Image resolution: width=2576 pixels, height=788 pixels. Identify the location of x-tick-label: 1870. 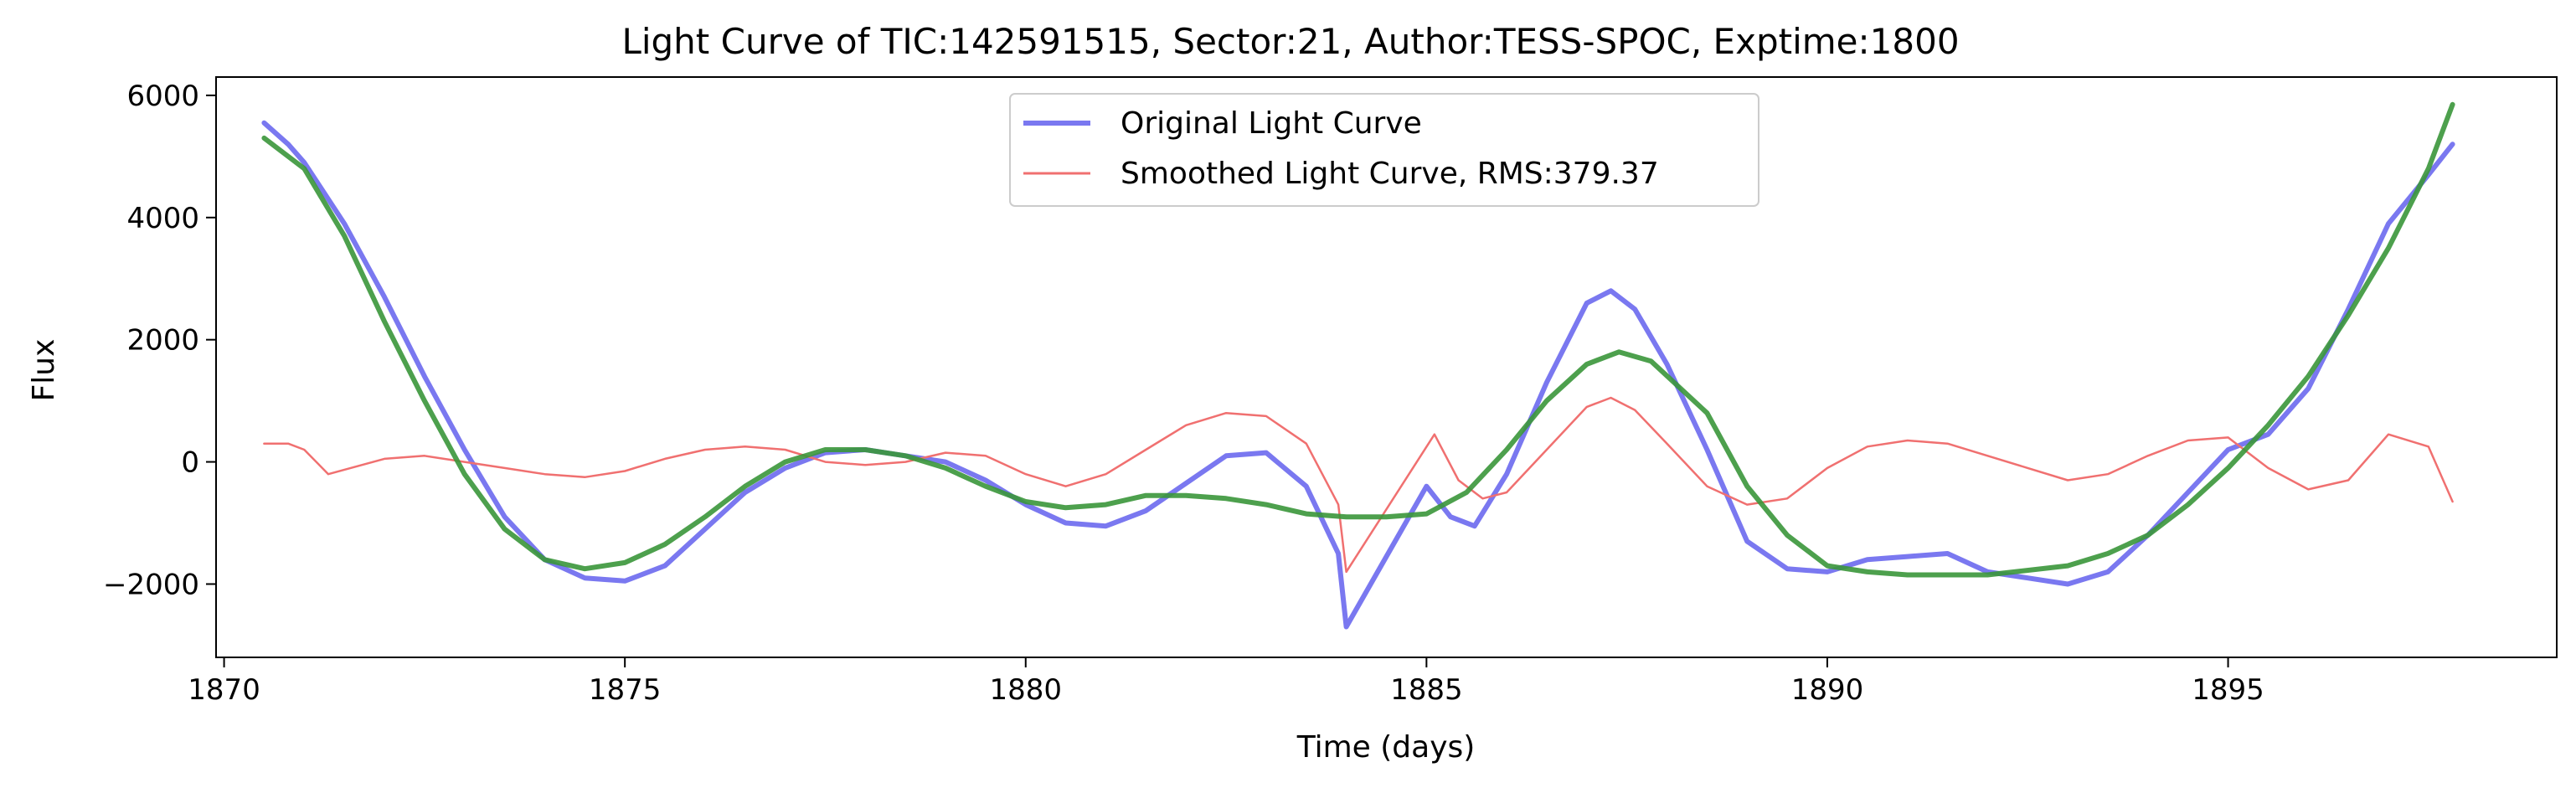
(224, 690).